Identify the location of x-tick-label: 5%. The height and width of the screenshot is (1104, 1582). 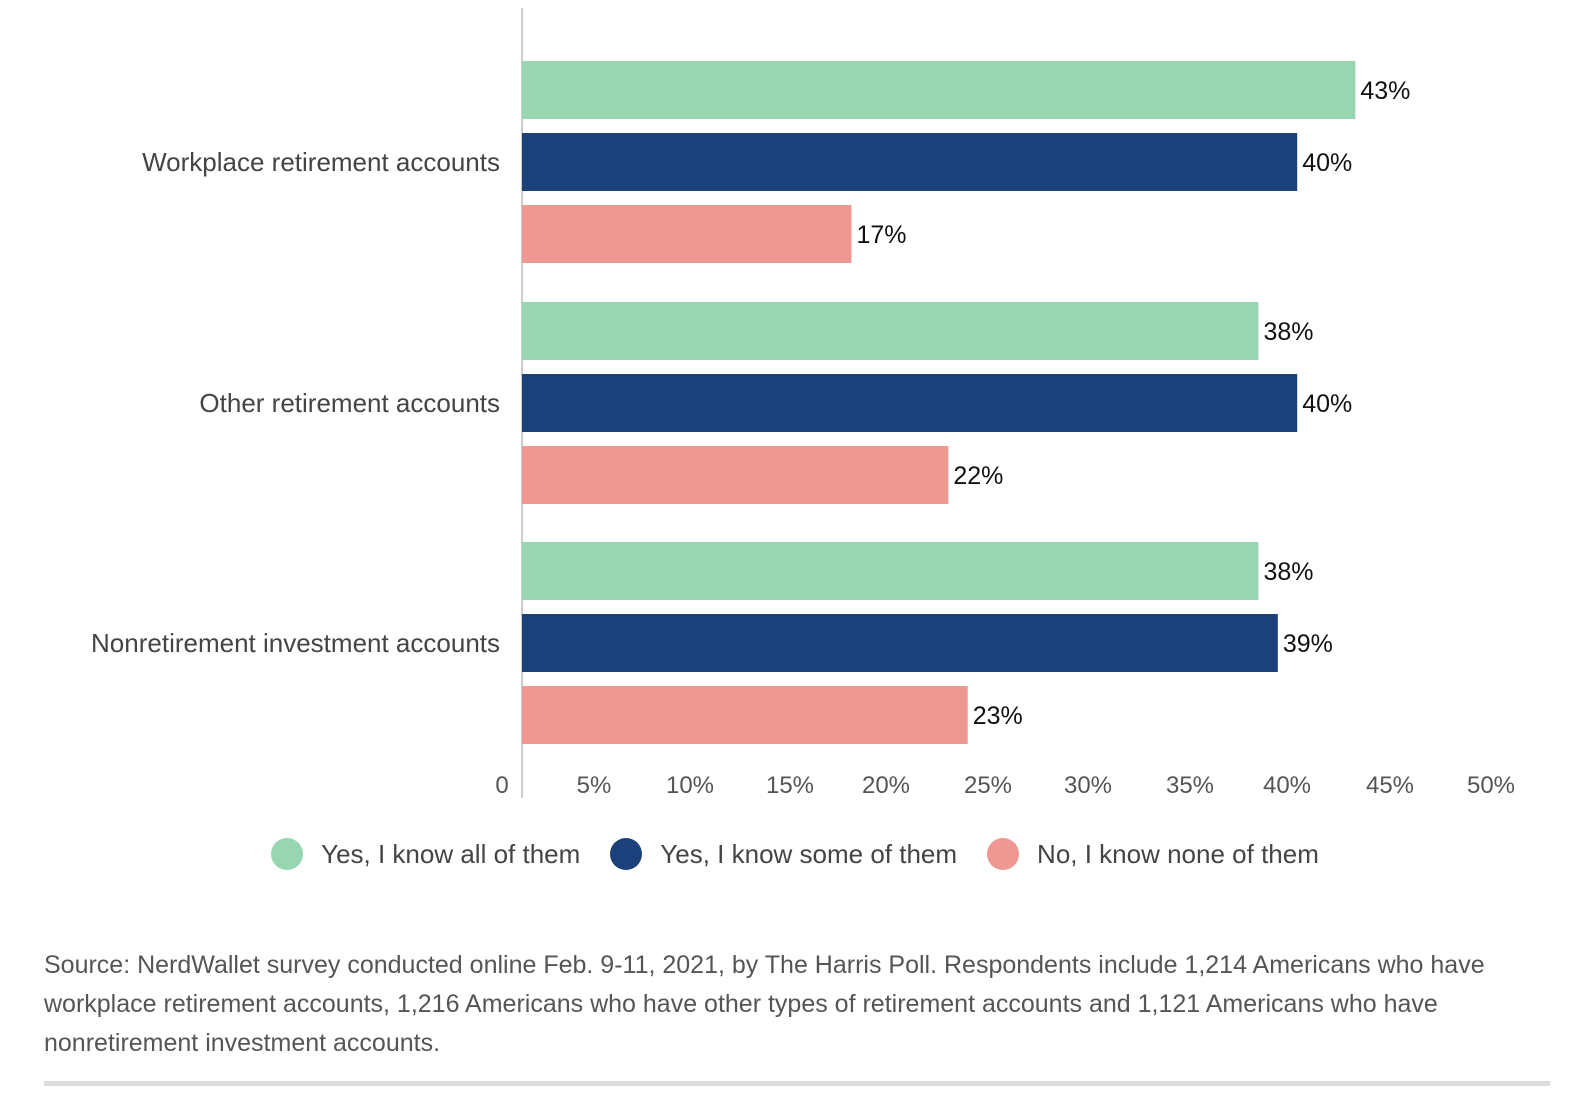
(594, 785).